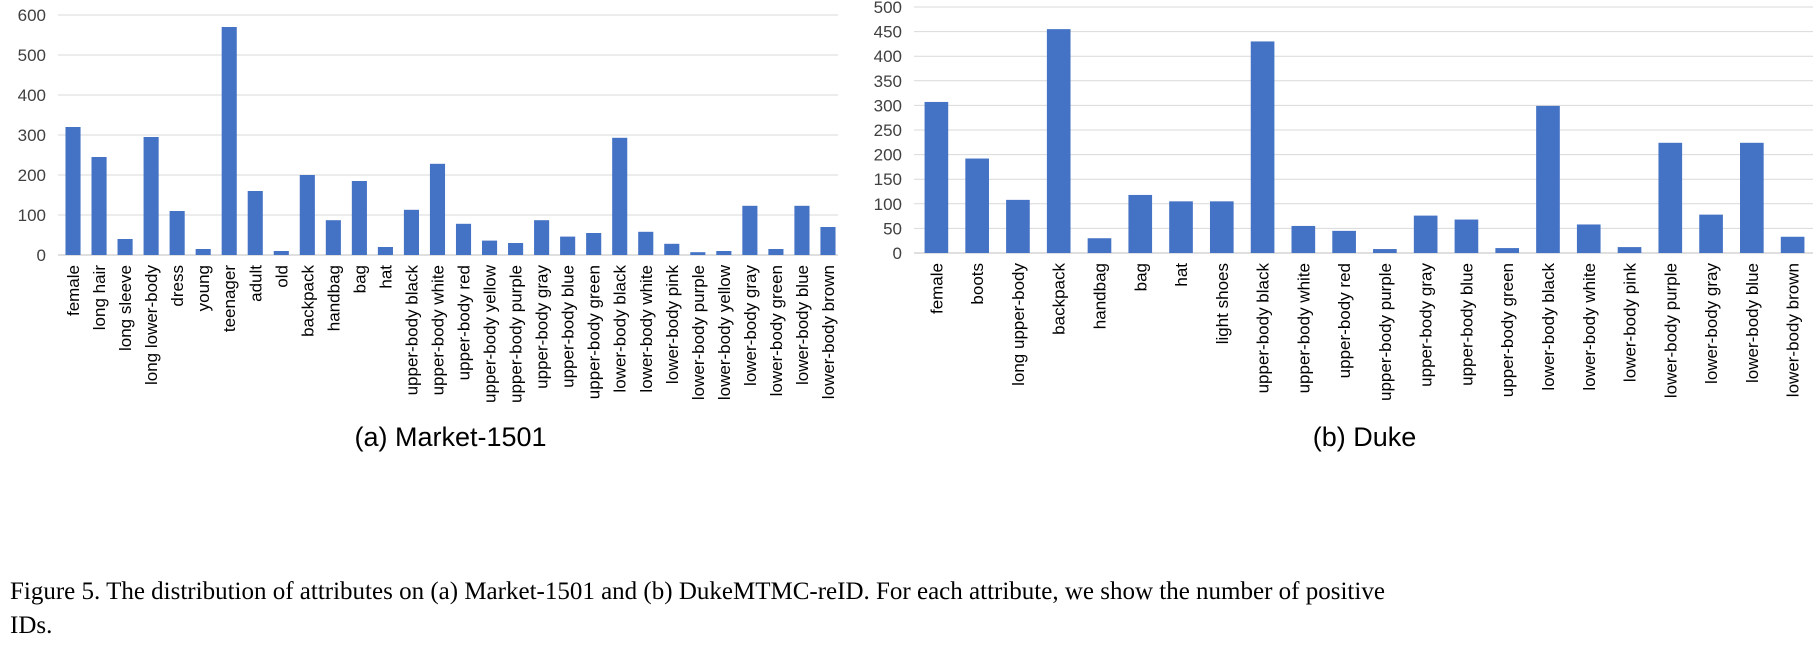 This screenshot has width=1819, height=657. Describe the element at coordinates (1221, 227) in the screenshot. I see `bar-light-shoes` at that location.